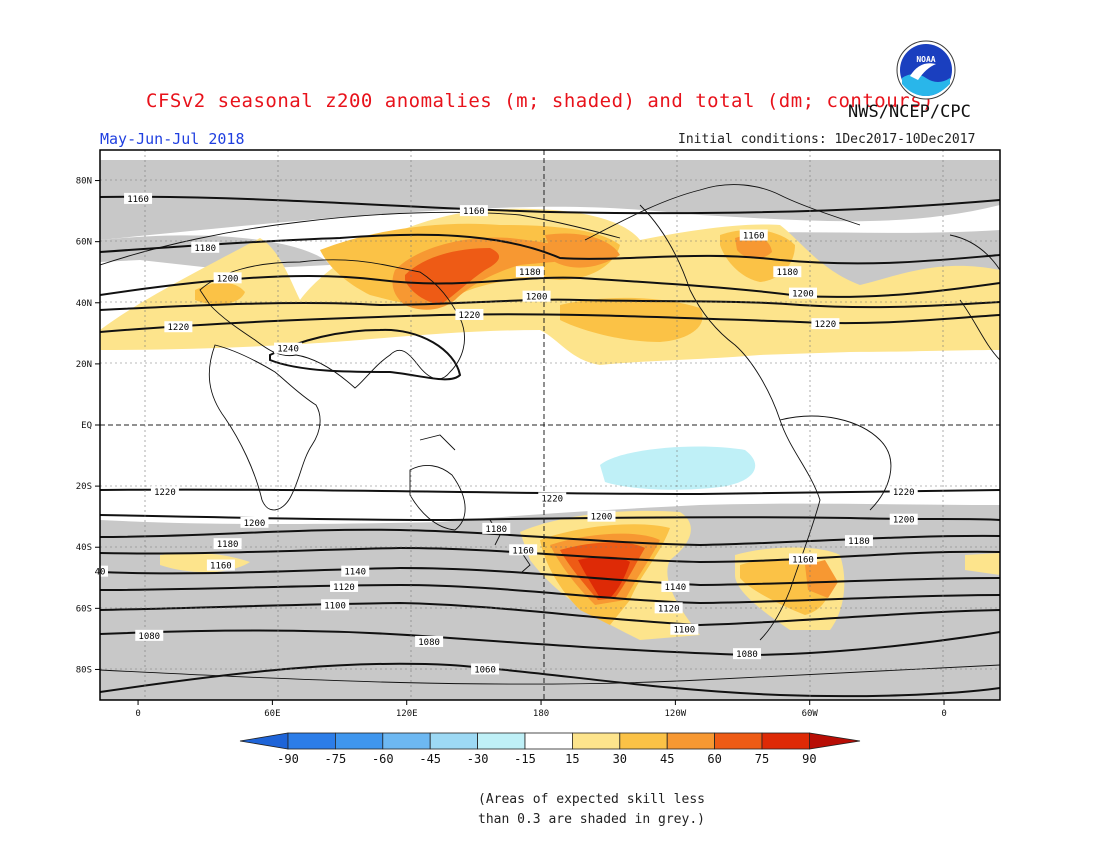  Describe the element at coordinates (667, 759) in the screenshot. I see `colorbar-label: 45` at that location.